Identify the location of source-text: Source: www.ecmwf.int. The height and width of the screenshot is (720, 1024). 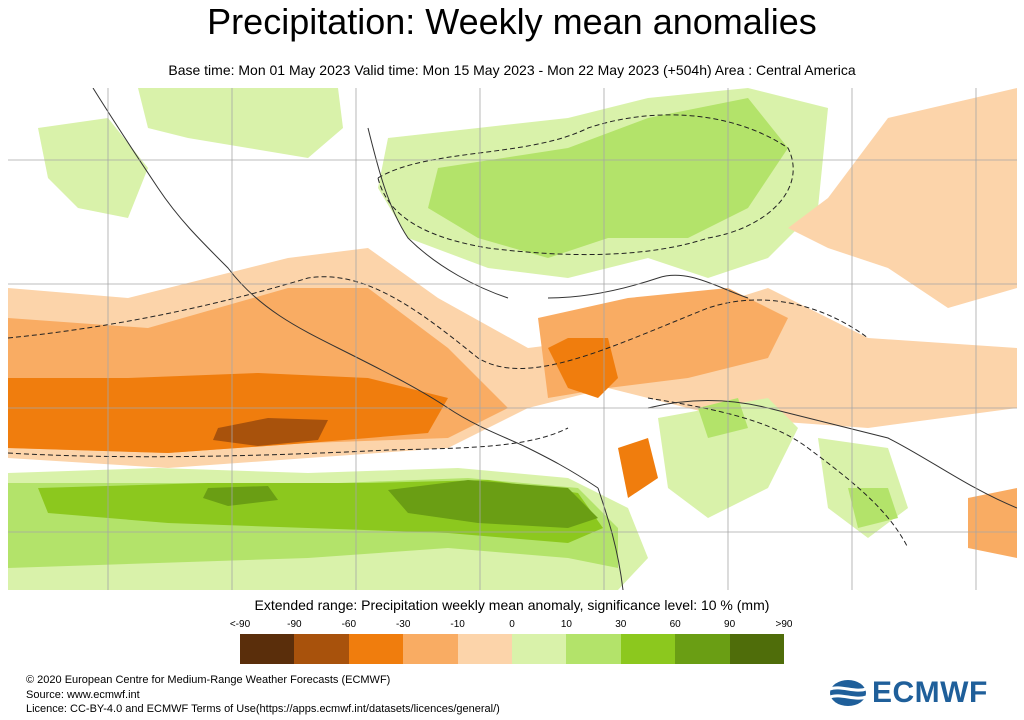
(83, 694).